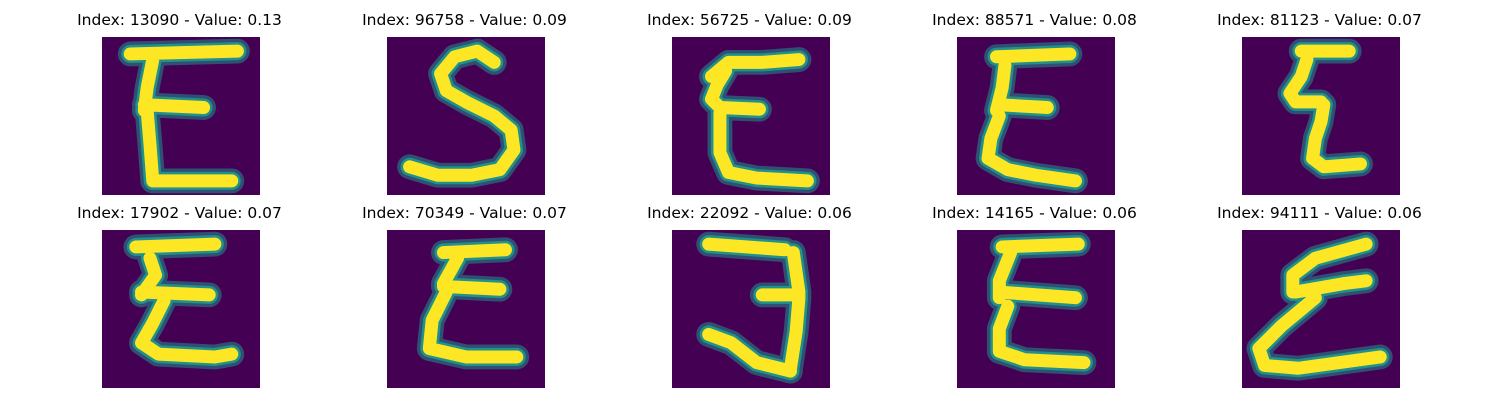 The width and height of the screenshot is (1500, 400). I want to click on sample-title-8: Index: 22092 - Value: 0.06, so click(749, 213).